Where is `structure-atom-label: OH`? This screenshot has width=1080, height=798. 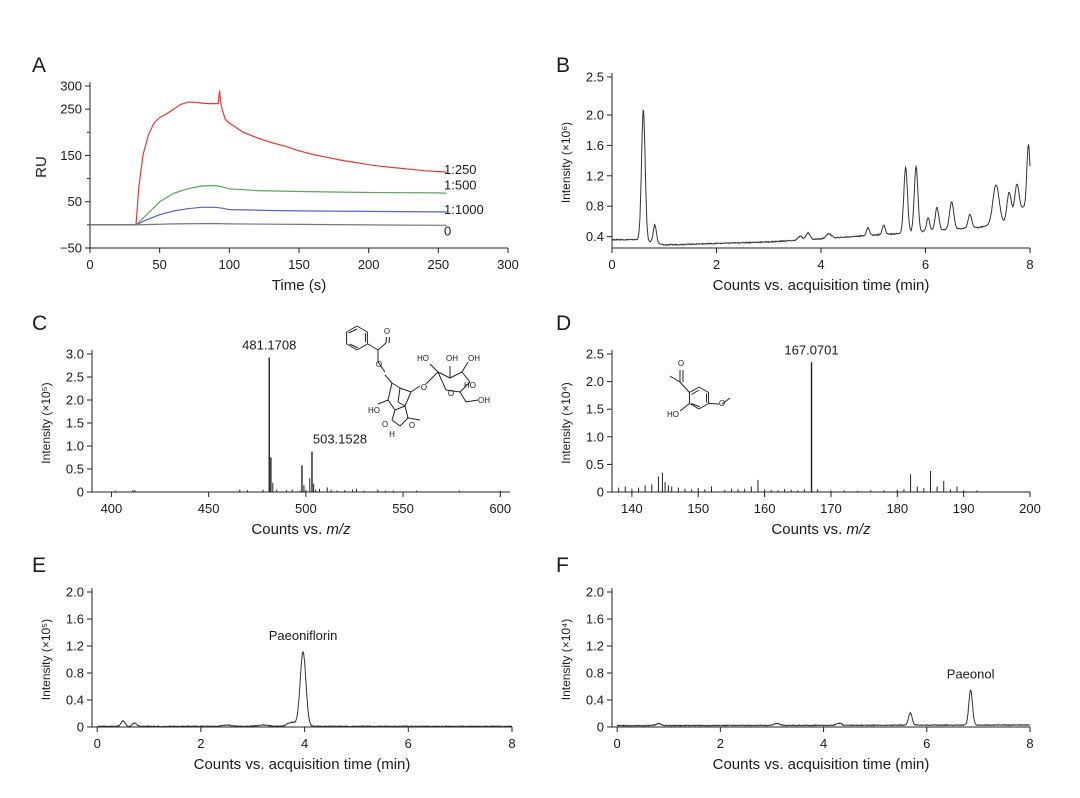
structure-atom-label: OH is located at coordinates (452, 358).